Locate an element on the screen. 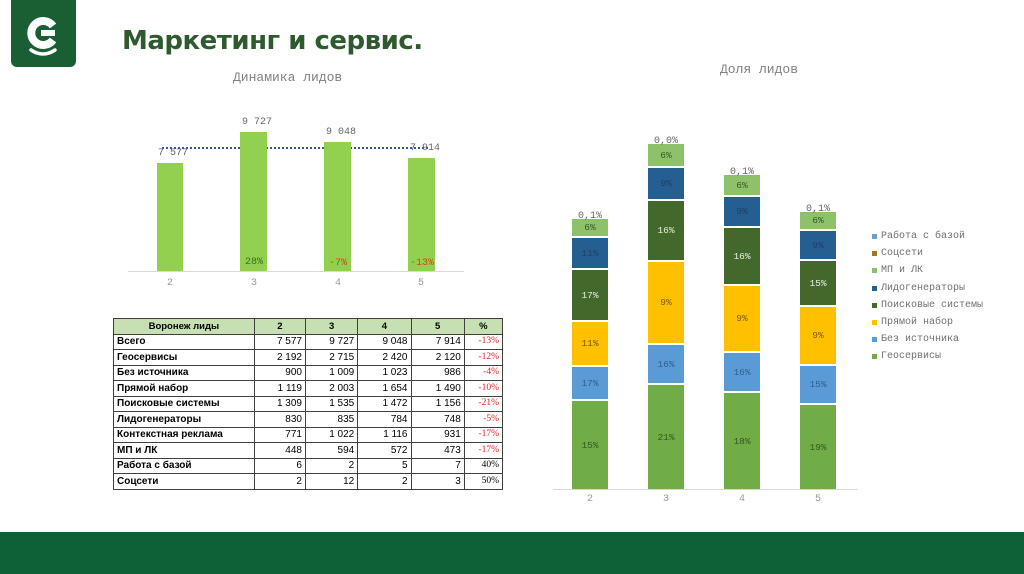 Image resolution: width=1024 pixels, height=574 pixels. cell: 771 is located at coordinates (279, 434).